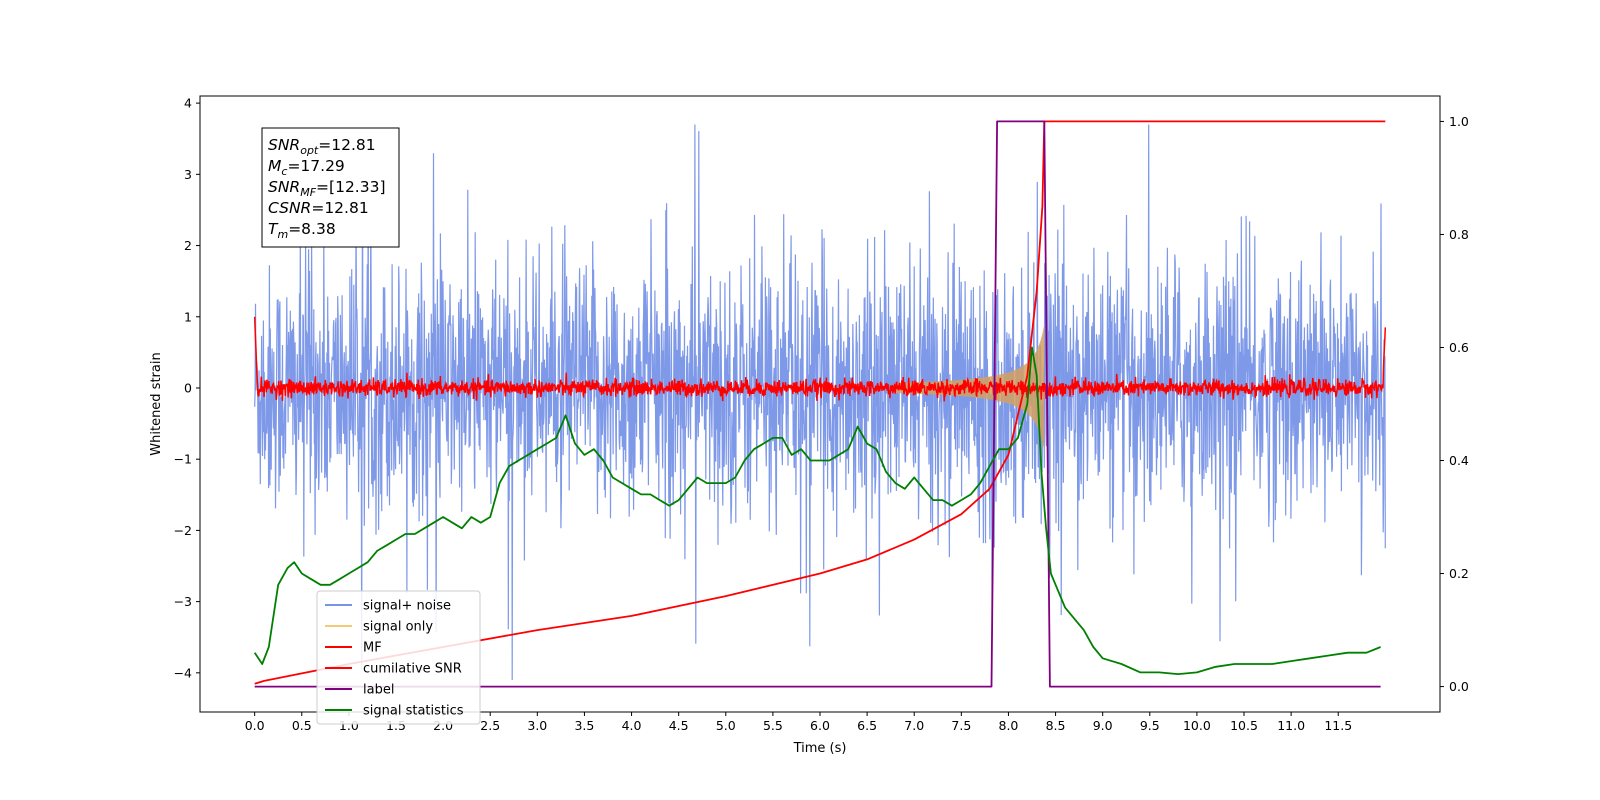 This screenshot has height=800, width=1600. What do you see at coordinates (632, 725) in the screenshot?
I see `x-tick-label: 4.0` at bounding box center [632, 725].